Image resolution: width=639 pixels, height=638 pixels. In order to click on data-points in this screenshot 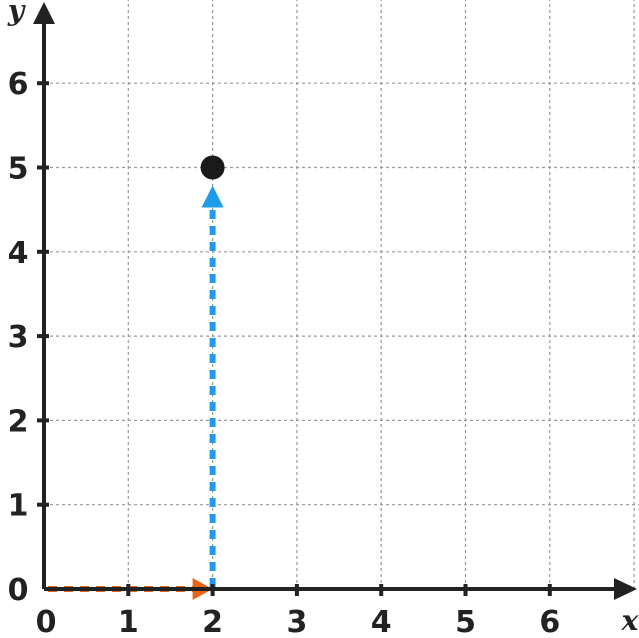, I will do `click(212, 167)`.